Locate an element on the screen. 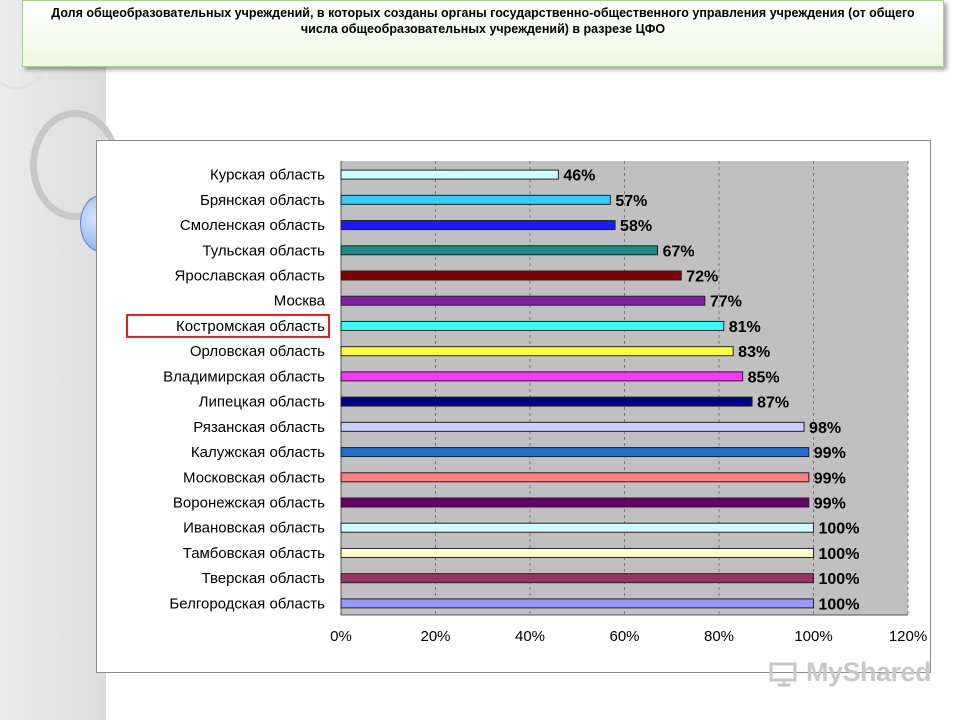 The height and width of the screenshot is (720, 960). x-tick-label: 120% is located at coordinates (908, 636).